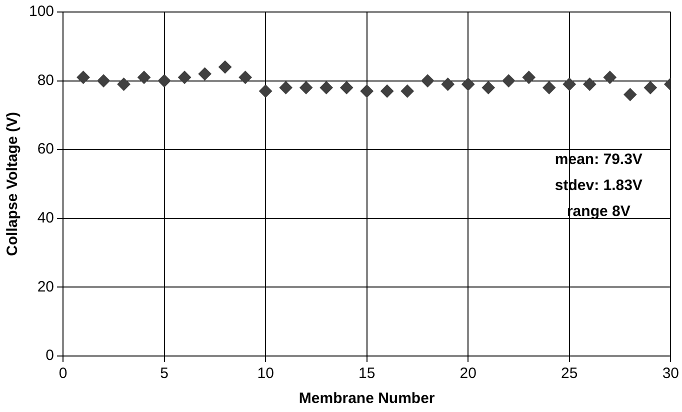 Image resolution: width=682 pixels, height=412 pixels. What do you see at coordinates (45, 149) in the screenshot?
I see `y-tick-label: 60` at bounding box center [45, 149].